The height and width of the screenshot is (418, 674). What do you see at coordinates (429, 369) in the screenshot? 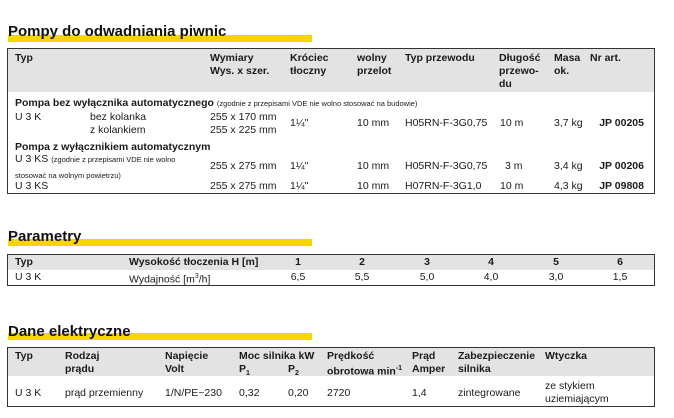
I see `el-col-prad-2: Amper` at bounding box center [429, 369].